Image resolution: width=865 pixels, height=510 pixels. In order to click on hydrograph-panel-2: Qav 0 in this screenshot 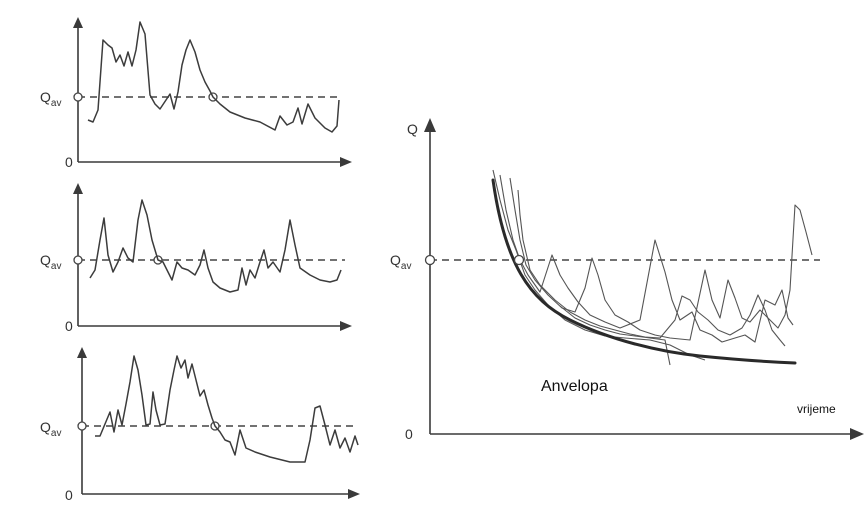, I will do `click(196, 258)`.